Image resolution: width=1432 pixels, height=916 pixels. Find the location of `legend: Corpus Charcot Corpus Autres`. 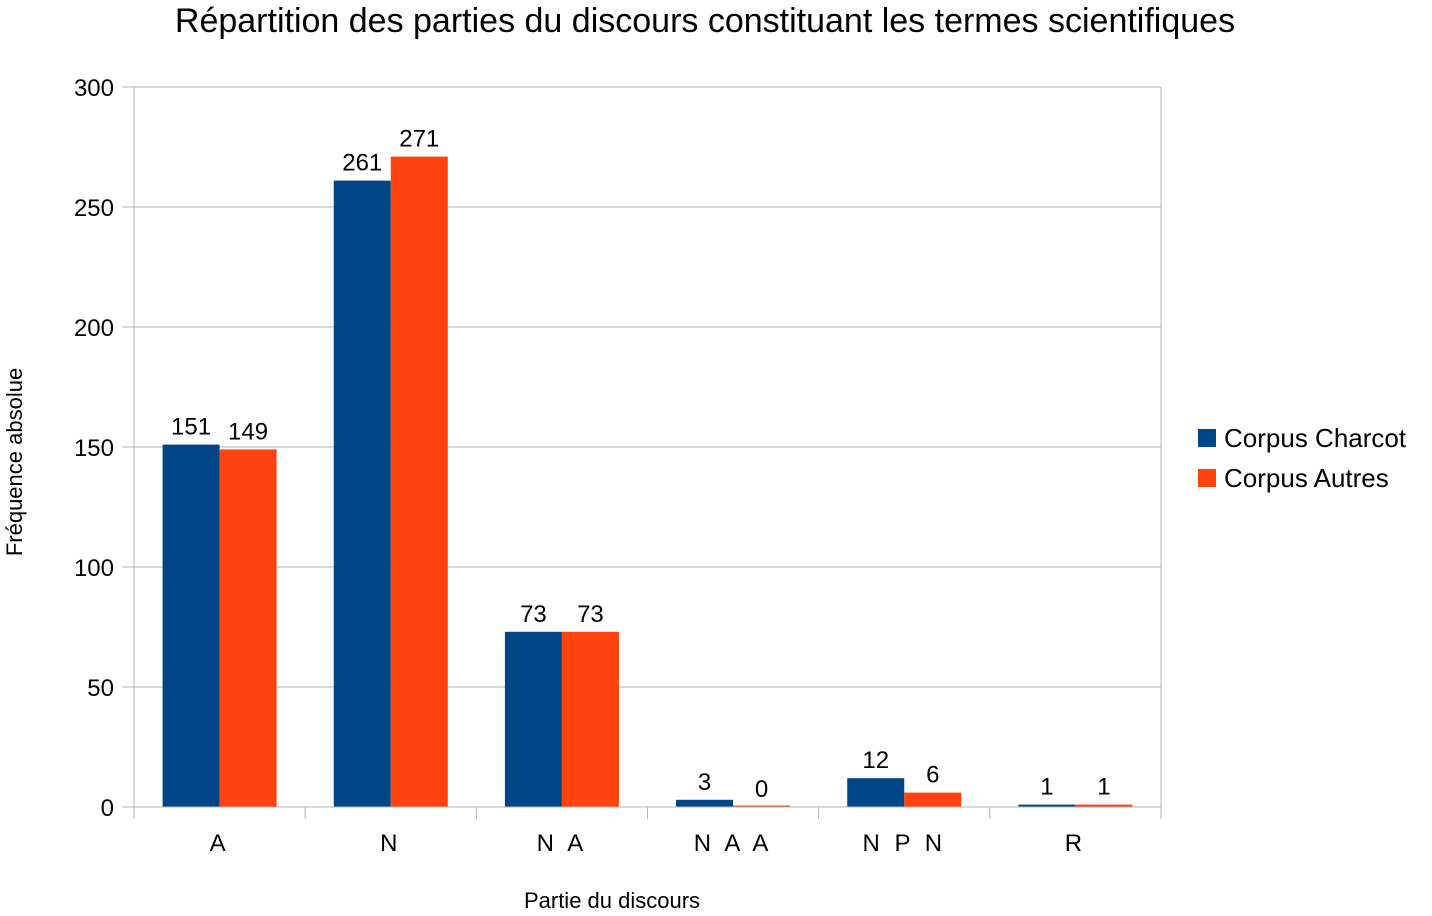

legend: Corpus Charcot Corpus Autres is located at coordinates (1302, 458).